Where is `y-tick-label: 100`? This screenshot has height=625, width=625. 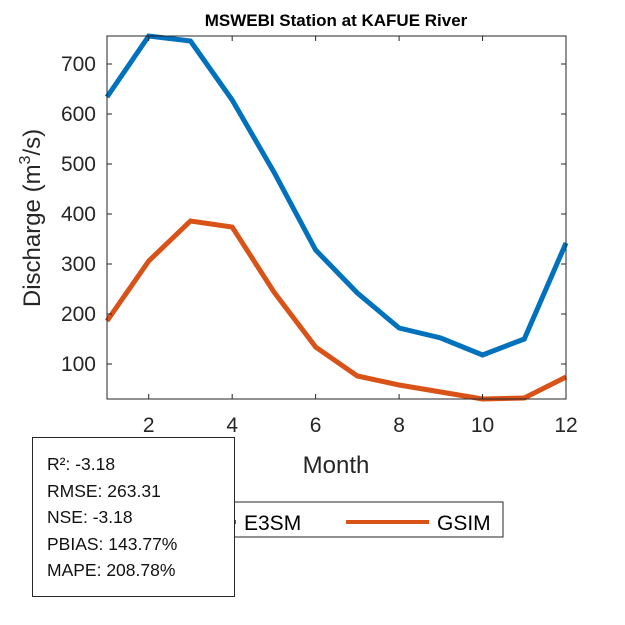 y-tick-label: 100 is located at coordinates (78, 364).